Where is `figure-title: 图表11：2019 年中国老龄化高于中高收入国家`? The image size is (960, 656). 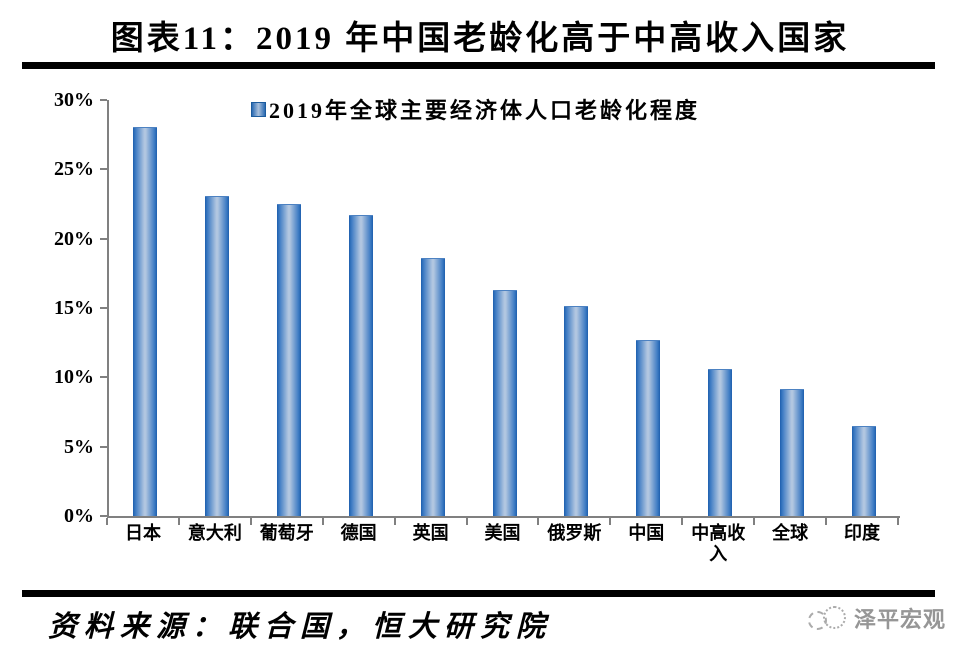
figure-title: 图表11：2019 年中国老龄化高于中高收入国家 is located at coordinates (480, 39).